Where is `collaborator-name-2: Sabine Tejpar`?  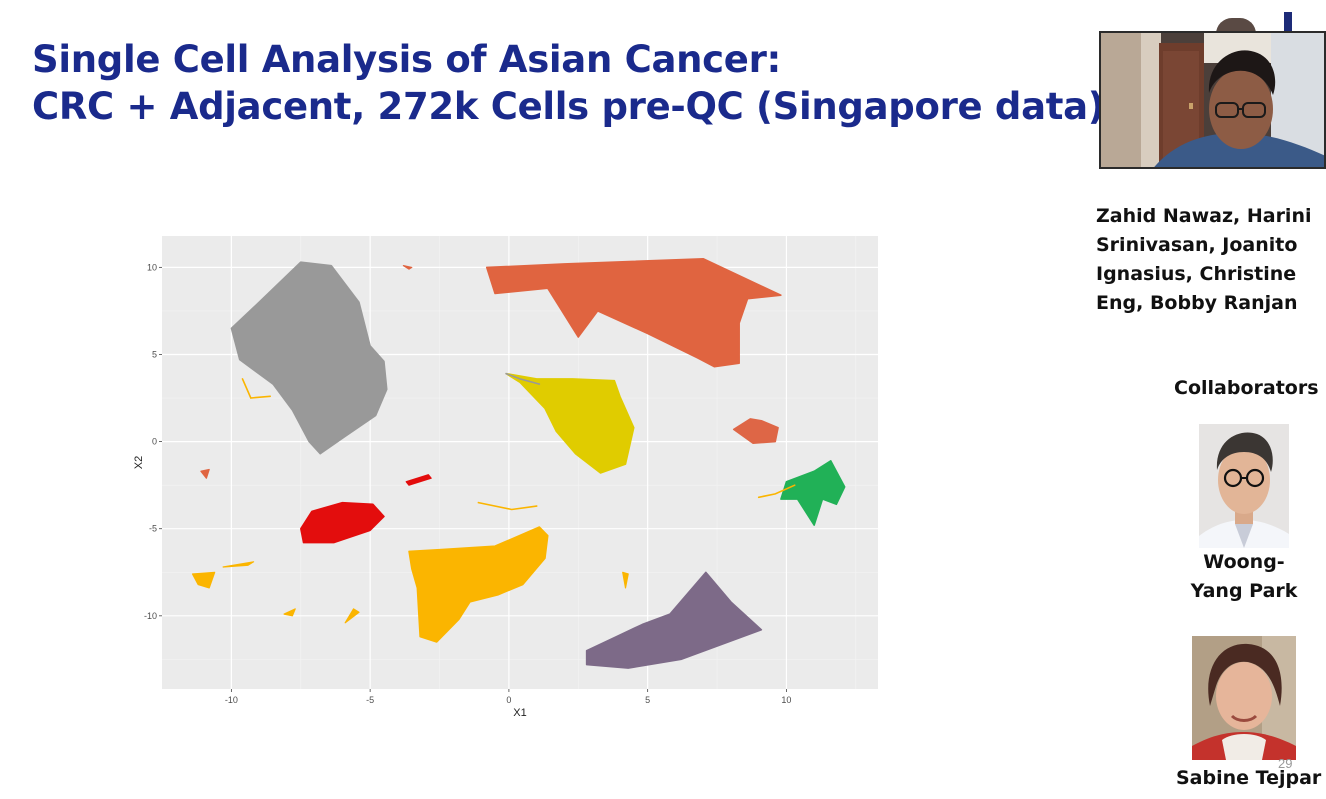 collaborator-name-2: Sabine Tejpar is located at coordinates (1249, 778).